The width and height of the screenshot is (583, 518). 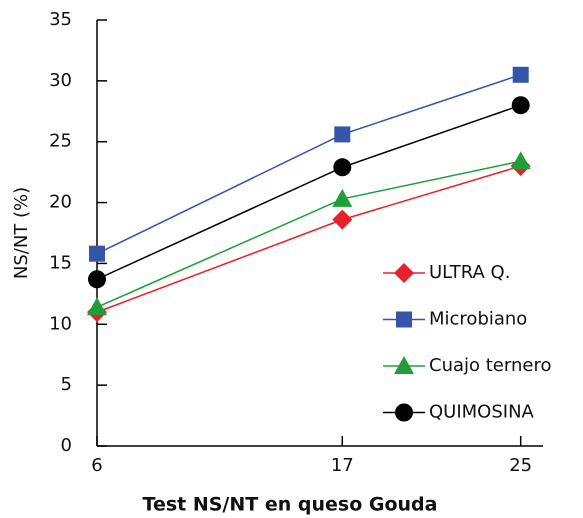 What do you see at coordinates (96, 465) in the screenshot?
I see `x-tick-label: 6` at bounding box center [96, 465].